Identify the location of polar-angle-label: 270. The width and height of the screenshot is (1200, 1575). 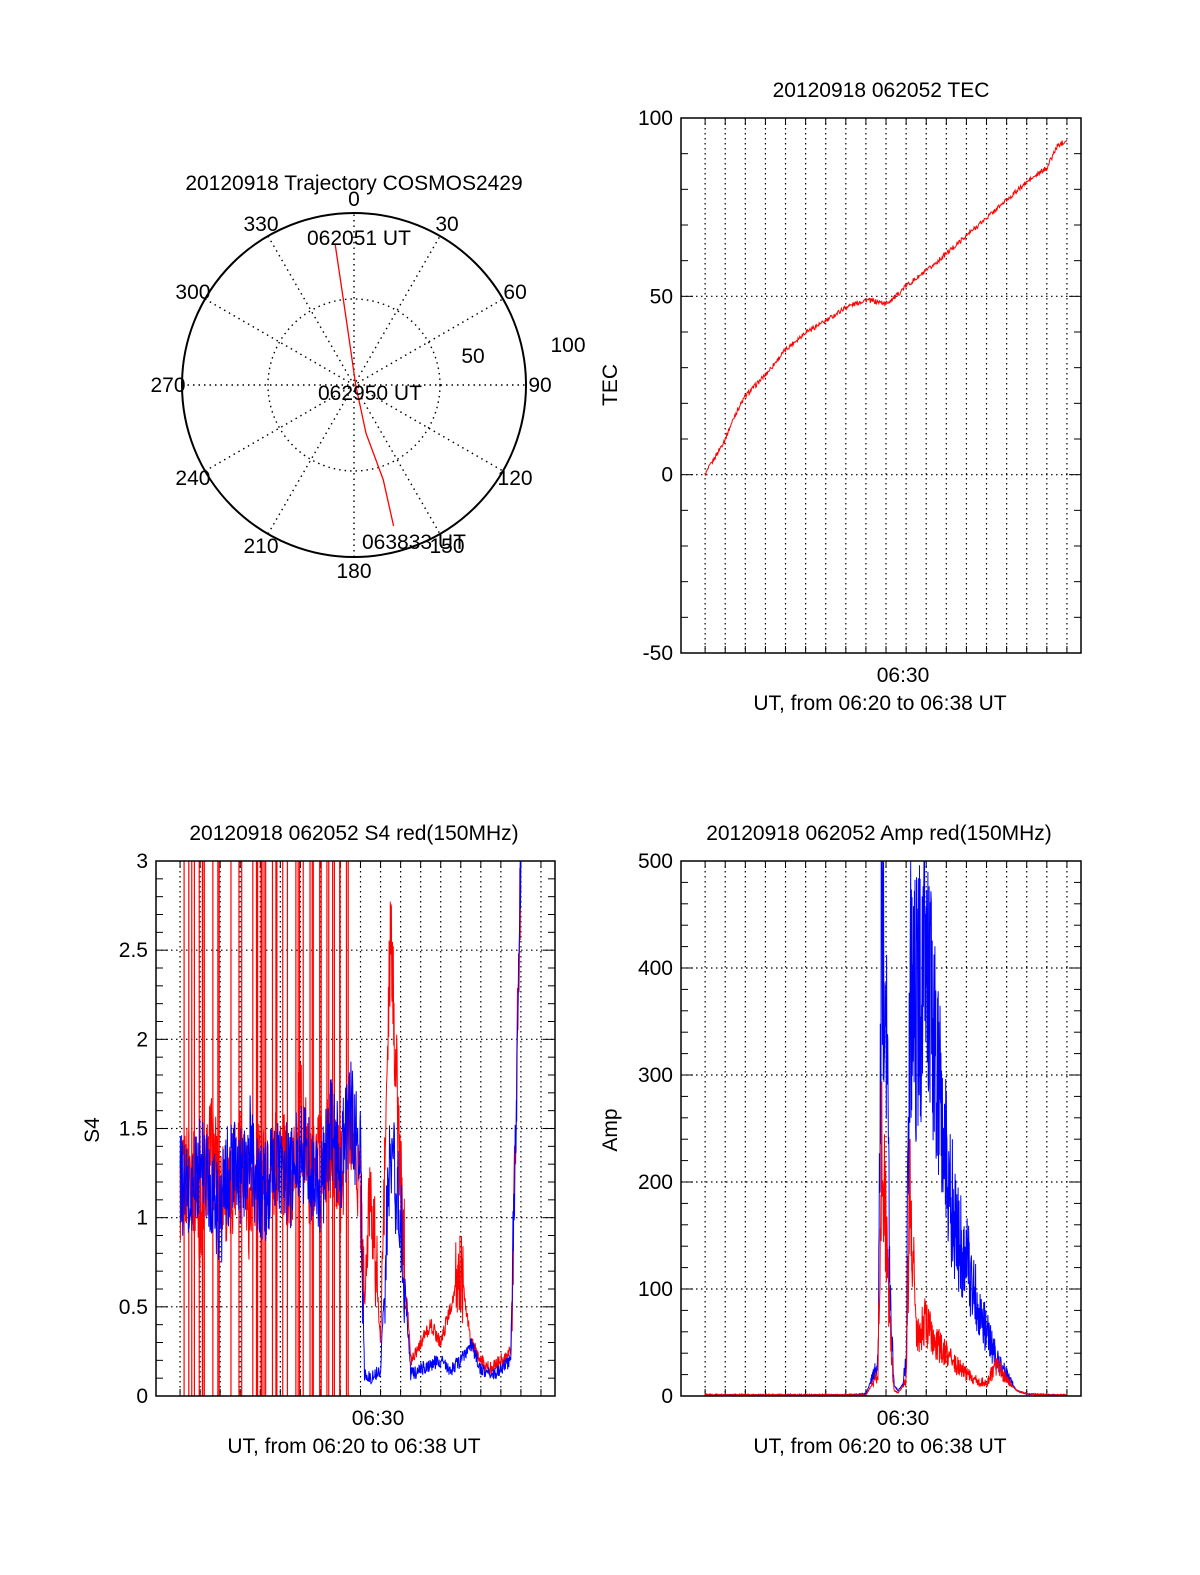
(167, 385).